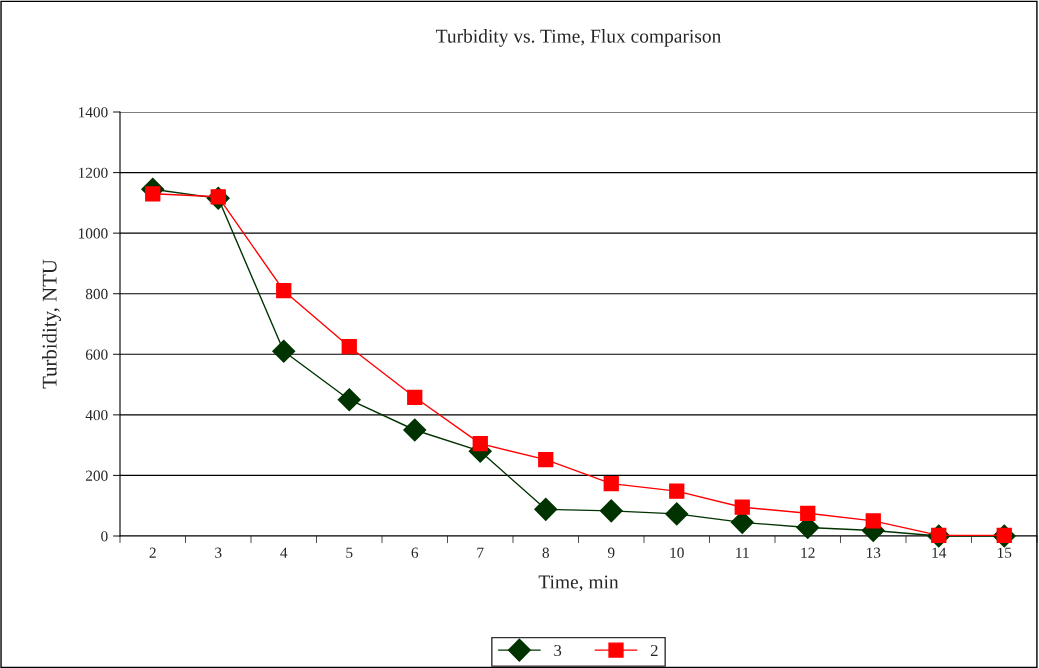 Image resolution: width=1039 pixels, height=668 pixels. I want to click on x-tick-label: 12, so click(808, 552).